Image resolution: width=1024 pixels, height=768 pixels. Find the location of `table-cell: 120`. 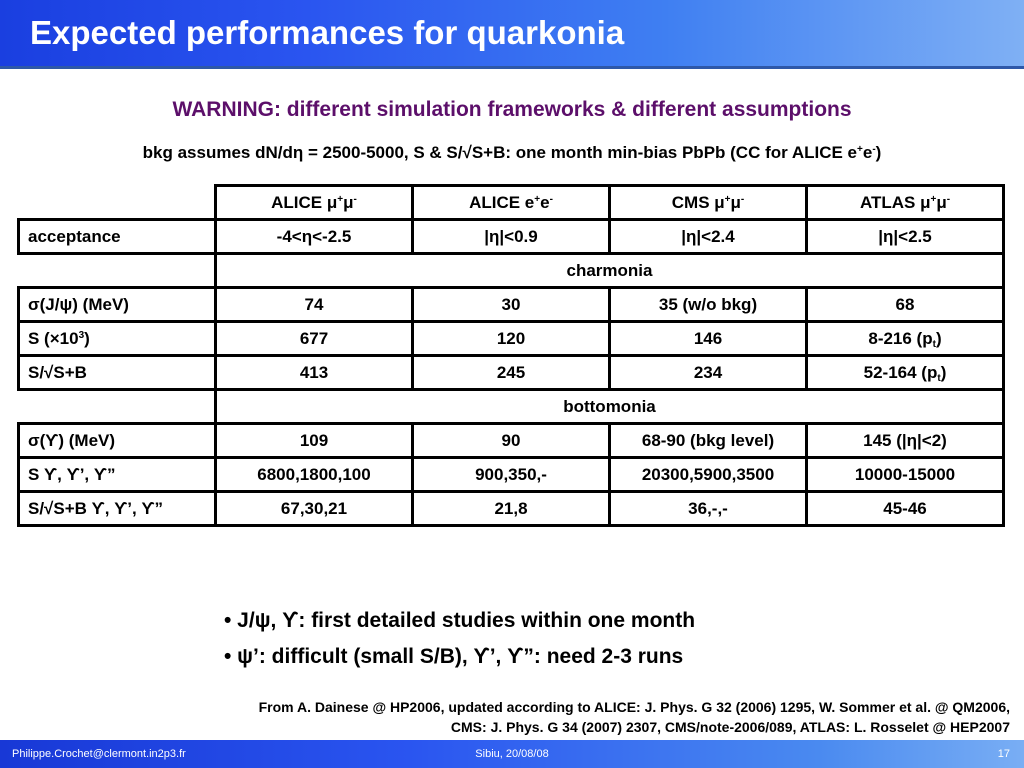

table-cell: 120 is located at coordinates (511, 338).